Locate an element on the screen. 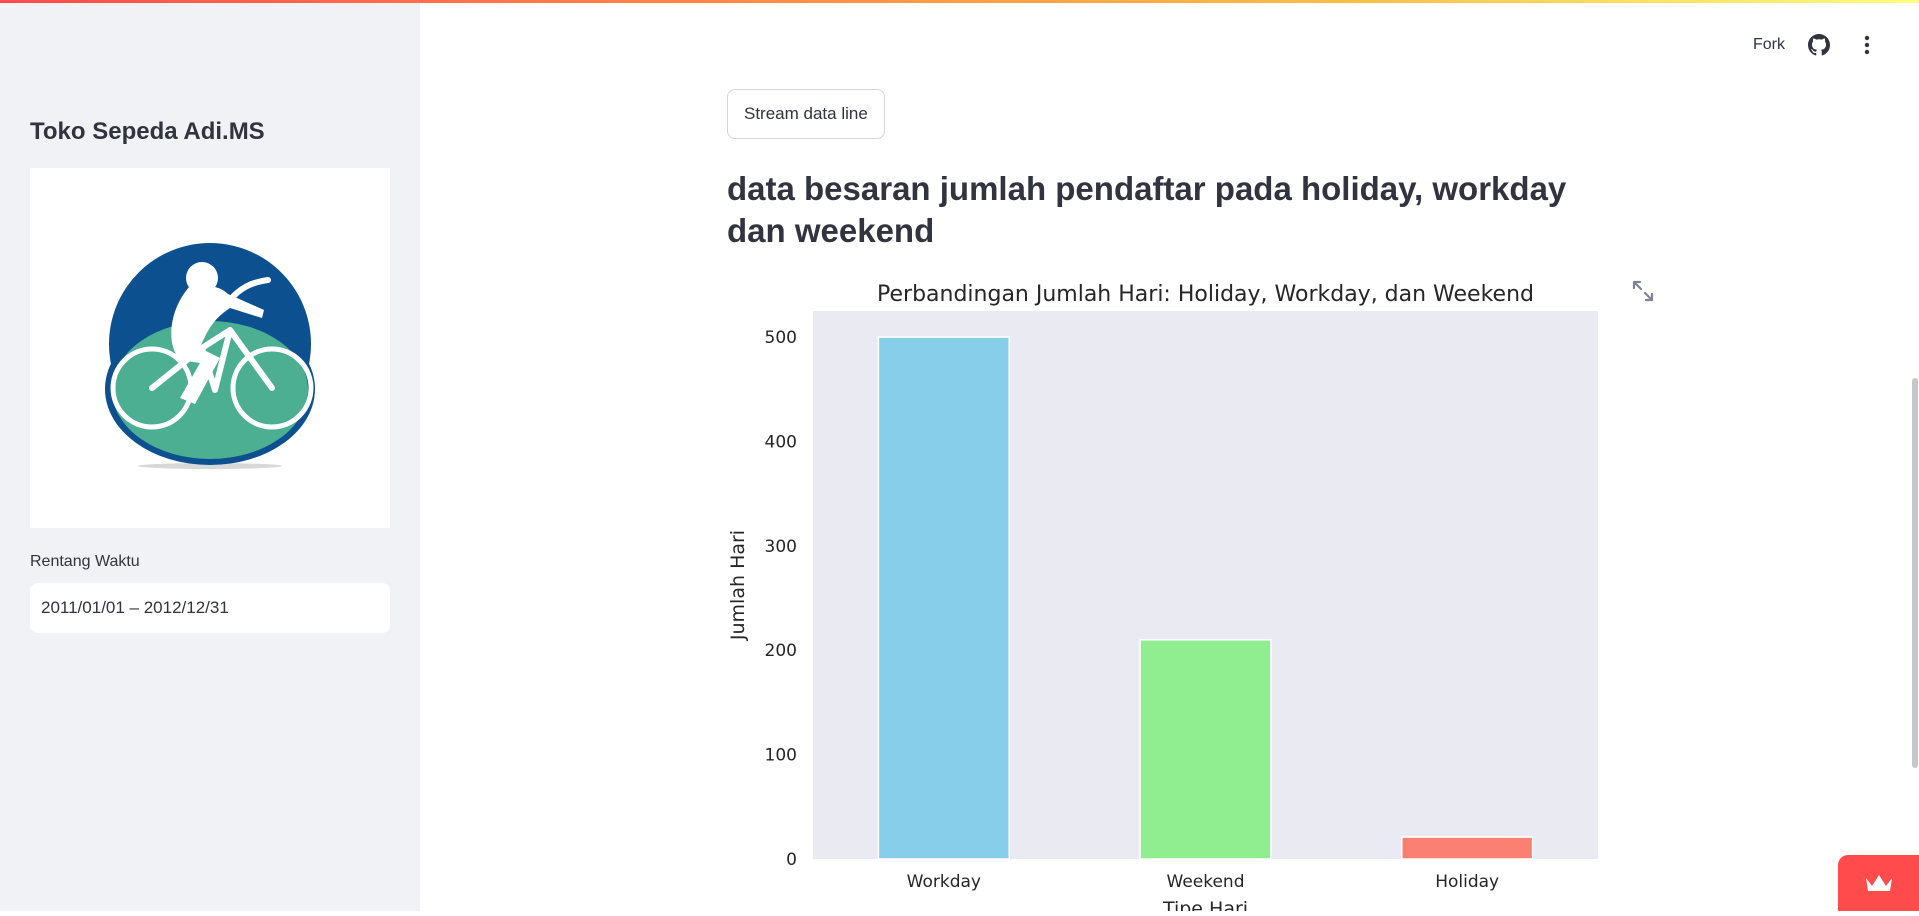 Image resolution: width=1919 pixels, height=916 pixels. y-tick-label: 200 is located at coordinates (781, 651).